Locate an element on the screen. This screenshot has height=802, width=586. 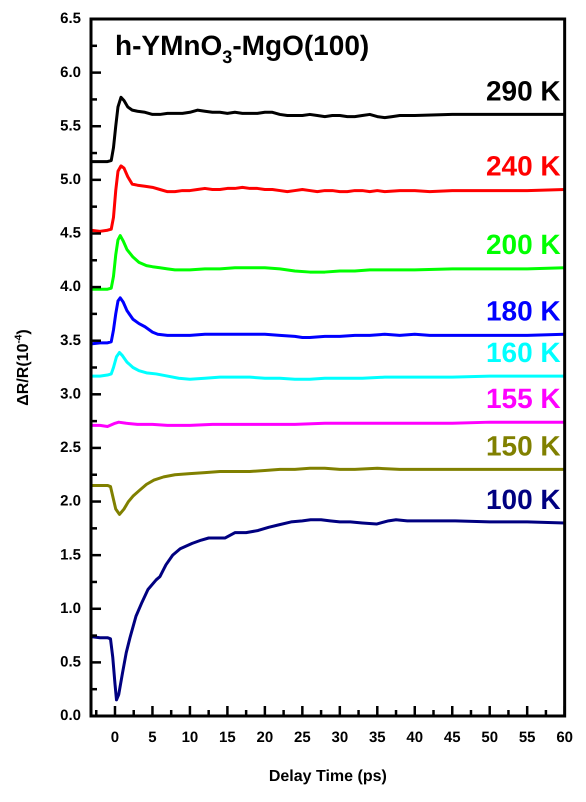
series-label: 160 K is located at coordinates (523, 352).